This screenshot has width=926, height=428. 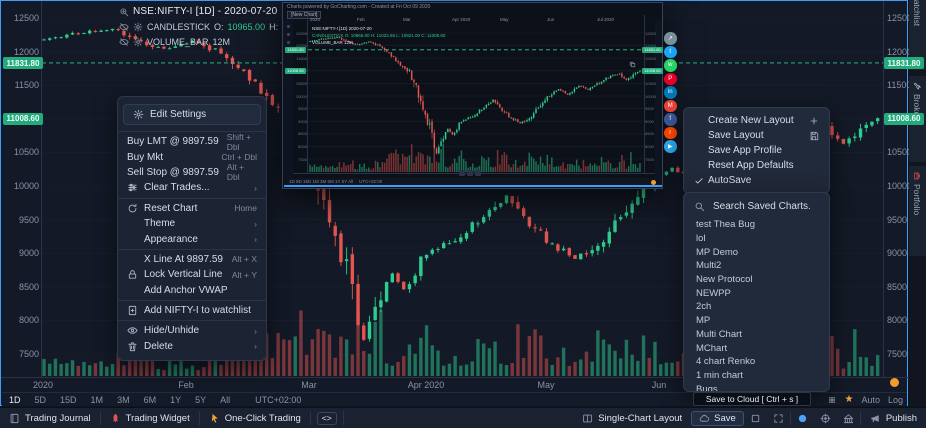 What do you see at coordinates (724, 280) in the screenshot?
I see `saved-chart-item: New Protocol` at bounding box center [724, 280].